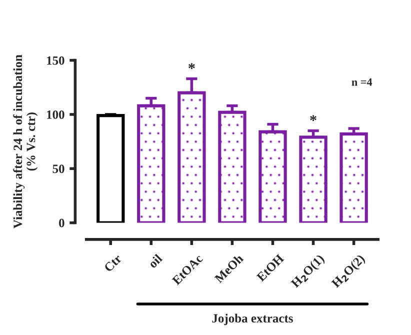 This screenshot has height=335, width=411. I want to click on y-tick-label: 50, so click(58, 169).